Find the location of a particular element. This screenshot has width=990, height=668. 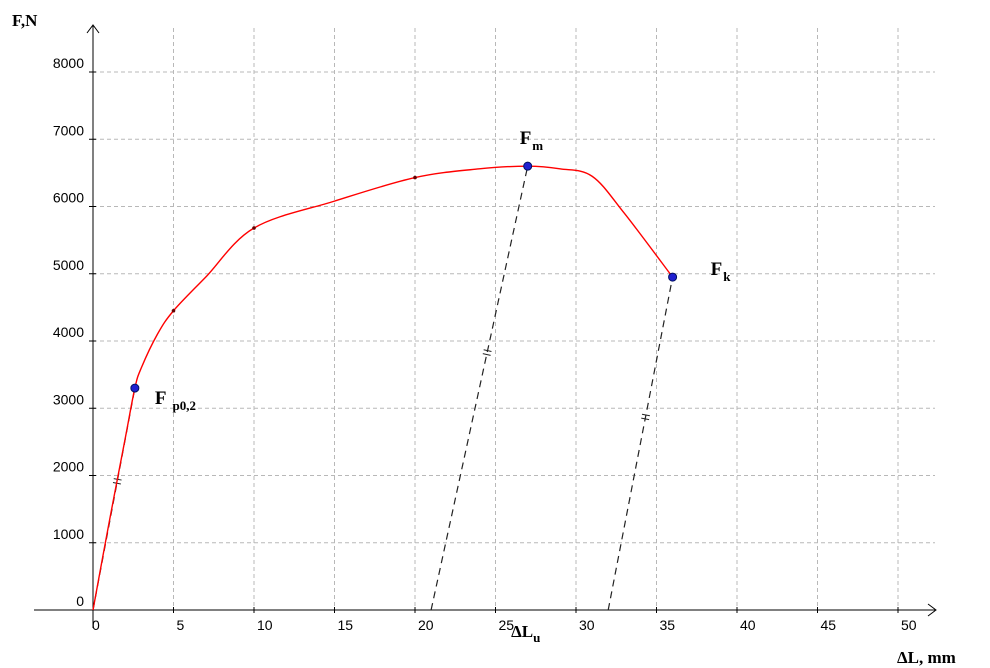

key-point-label: Fm is located at coordinates (532, 140).